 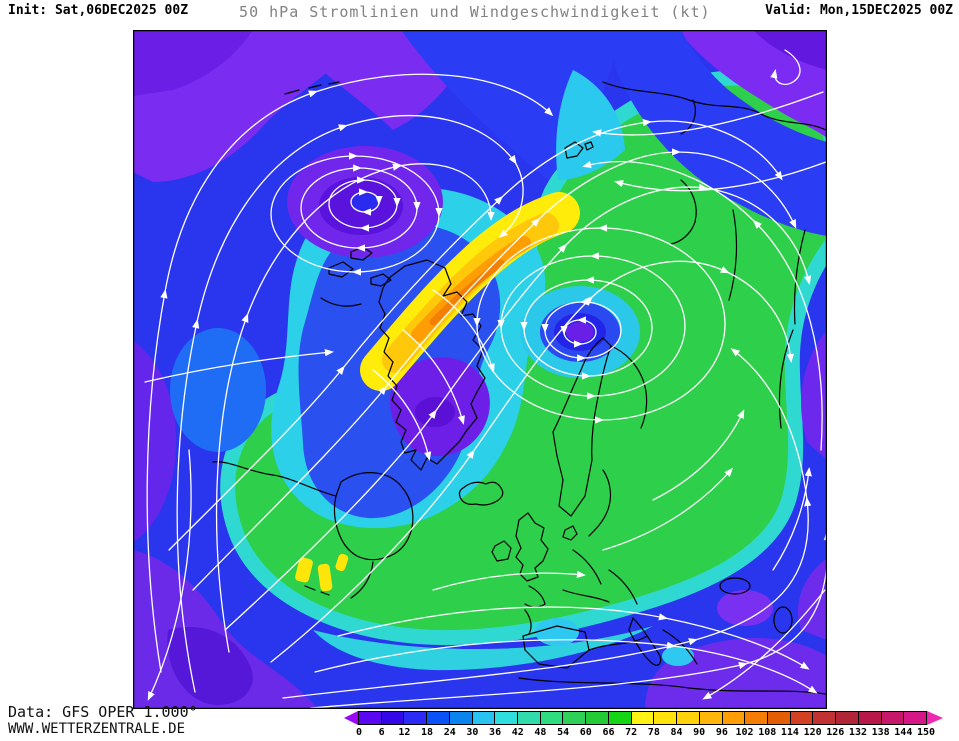 What do you see at coordinates (359, 732) in the screenshot?
I see `colorbar-tick-label: 0` at bounding box center [359, 732].